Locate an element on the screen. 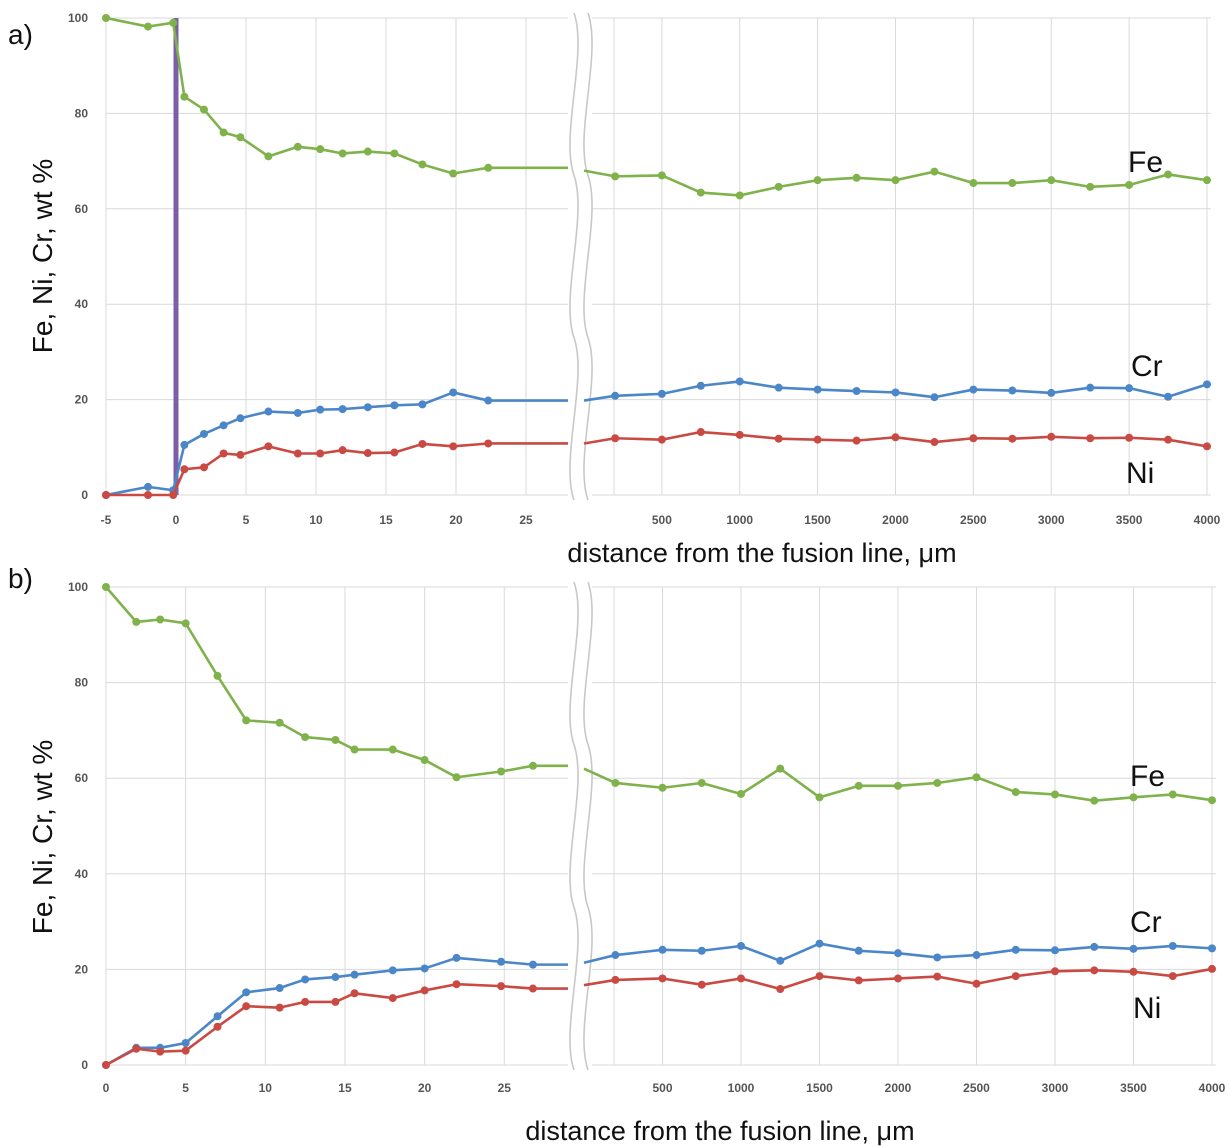  x-tick-label: 3000 is located at coordinates (1051, 520).